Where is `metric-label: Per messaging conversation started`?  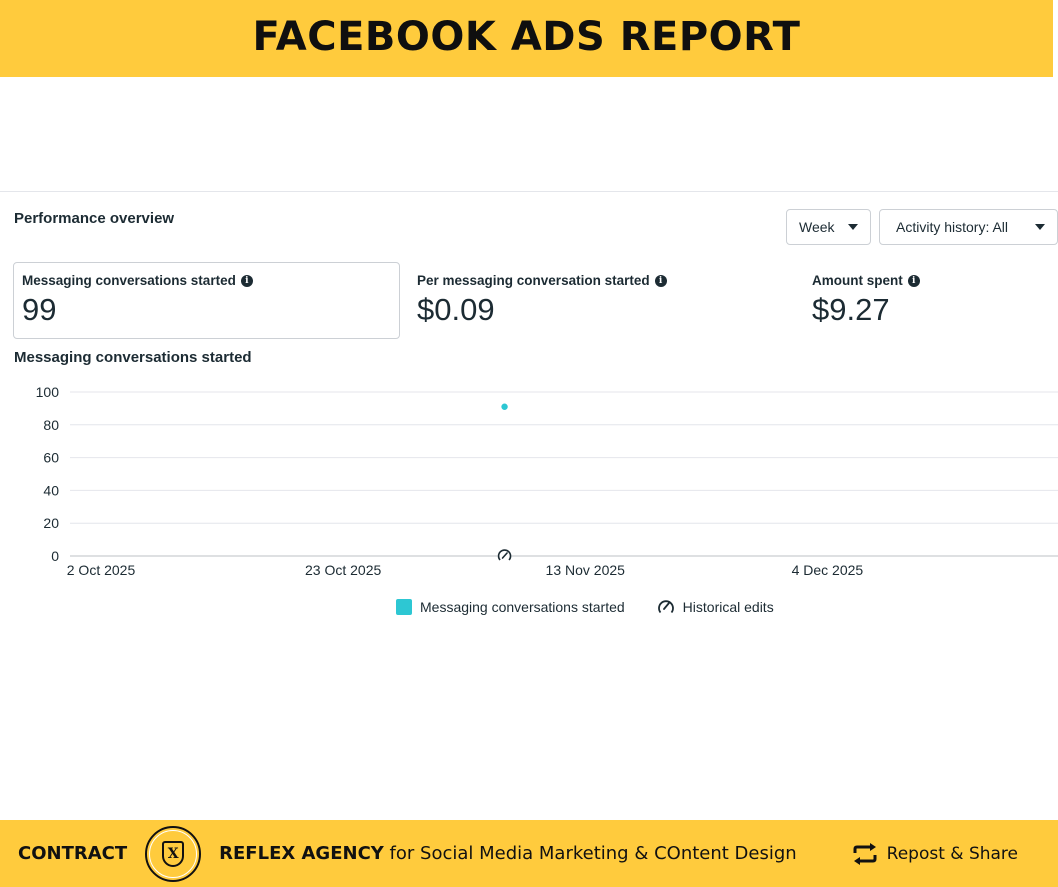
metric-label: Per messaging conversation started is located at coordinates (533, 280).